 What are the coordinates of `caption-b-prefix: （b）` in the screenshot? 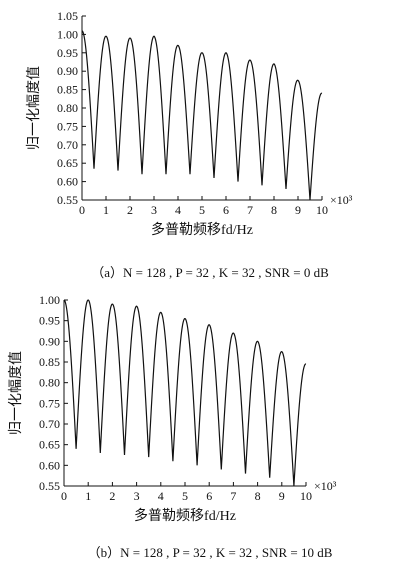 It's located at (104, 552).